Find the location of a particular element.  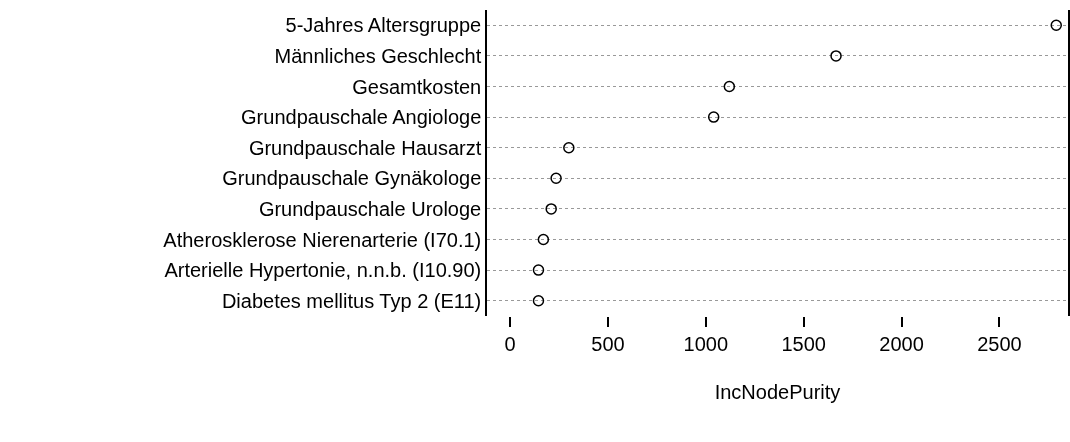

y-tick-label: Grundpauschale Urologe is located at coordinates (370, 208).